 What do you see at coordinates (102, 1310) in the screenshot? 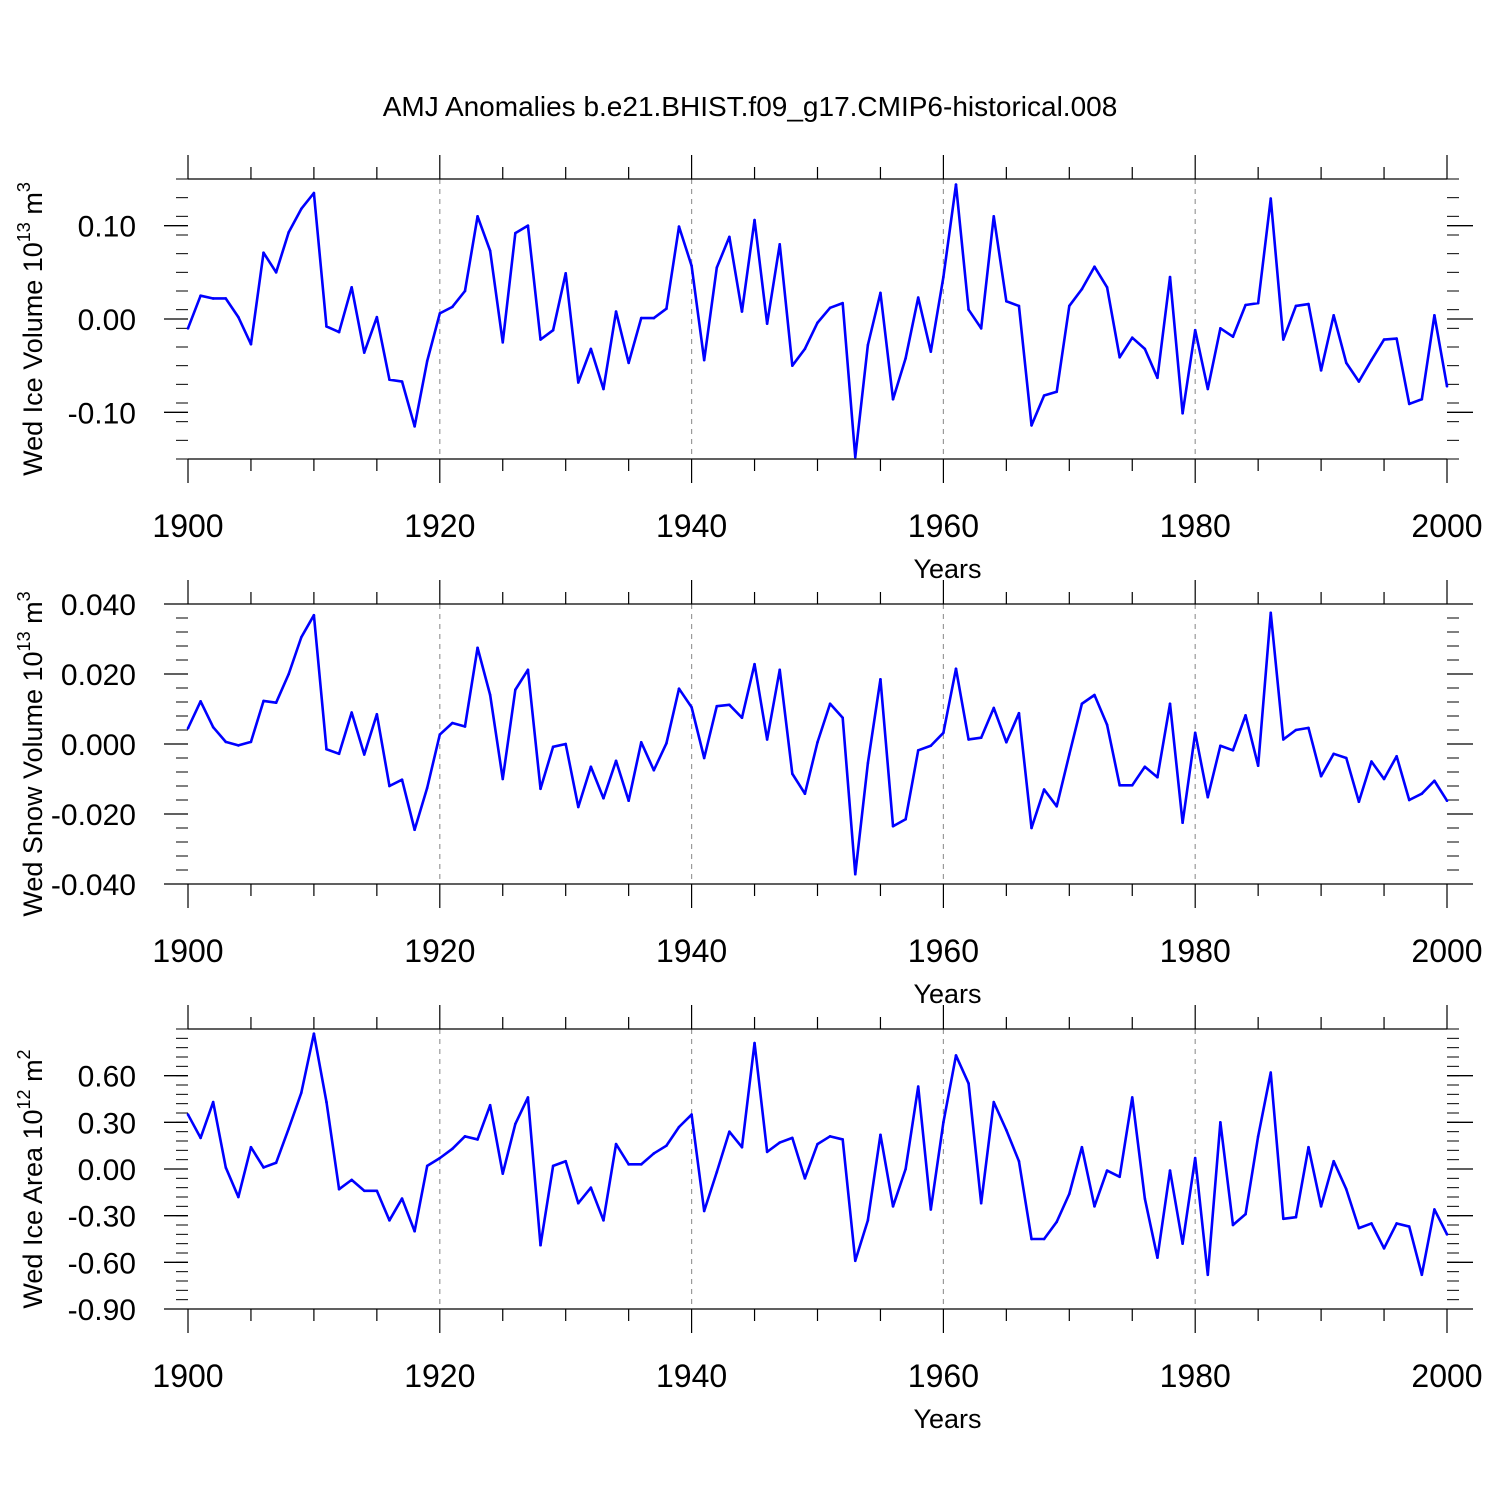
I see `y-tick-label: -0.90` at bounding box center [102, 1310].